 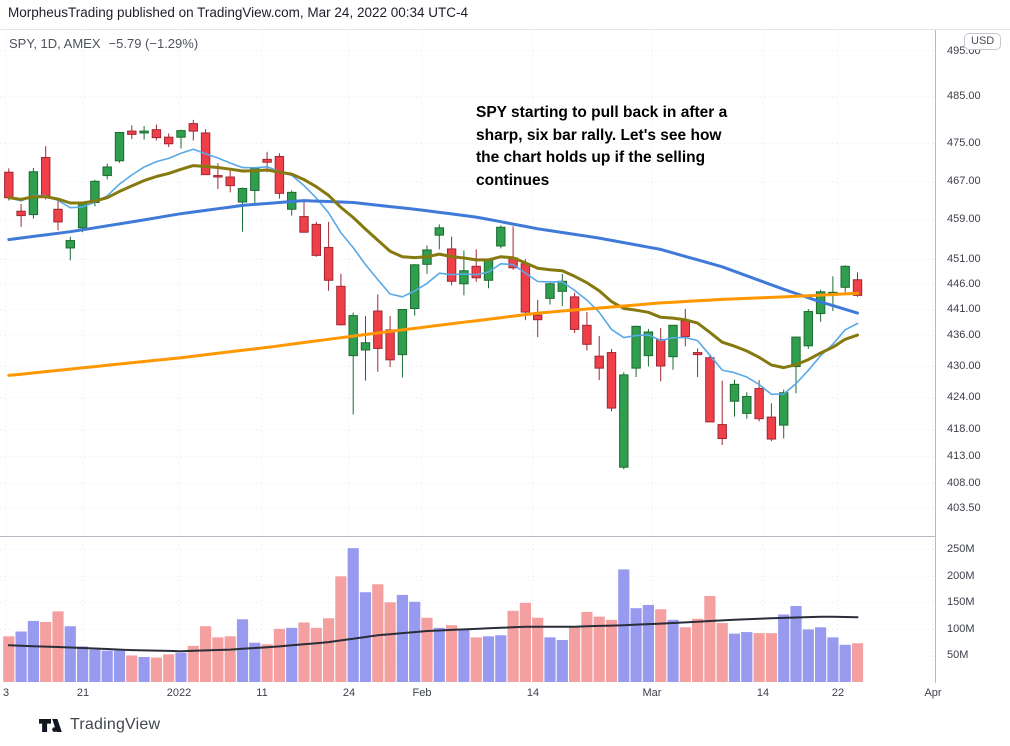 I want to click on volume-tick-label: 200M, so click(x=961, y=575).